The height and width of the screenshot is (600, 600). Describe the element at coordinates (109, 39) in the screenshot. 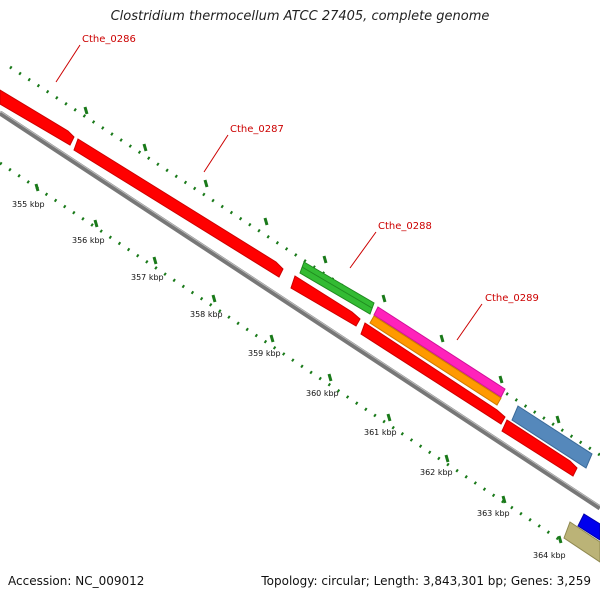

I see `gene-label-cthe-0286: Cthe_0286` at that location.